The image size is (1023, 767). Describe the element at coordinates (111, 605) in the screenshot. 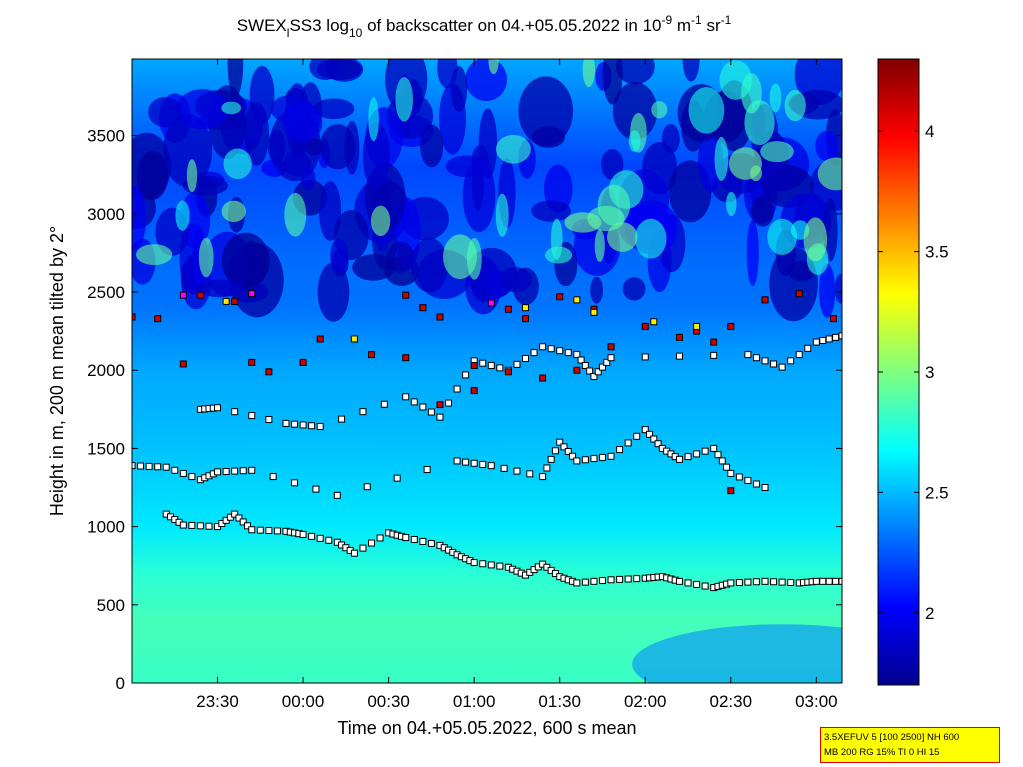

I see `y-tick-label: 500` at that location.